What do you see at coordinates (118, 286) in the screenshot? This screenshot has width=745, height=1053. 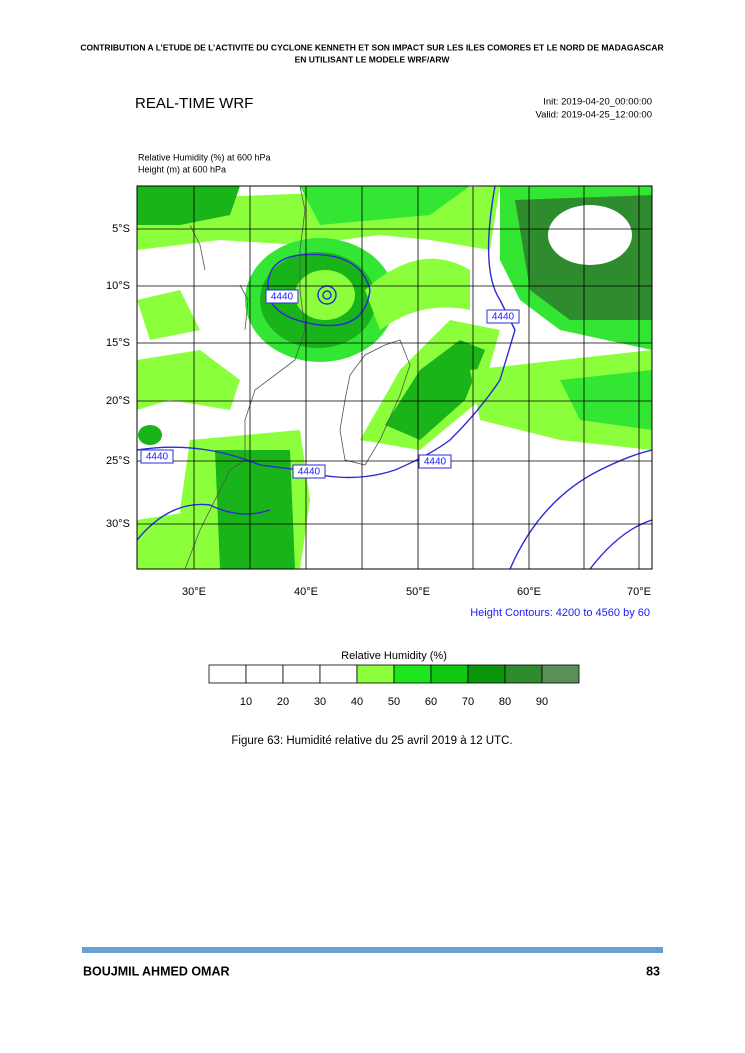 I see `lat-label: 10°S` at bounding box center [118, 286].